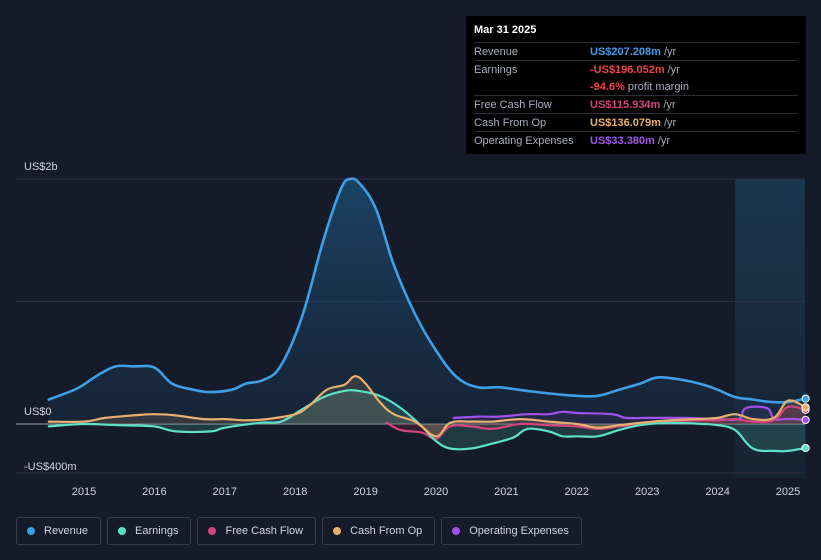 The image size is (821, 560). Describe the element at coordinates (154, 492) in the screenshot. I see `x-tick-label: 2016` at that location.